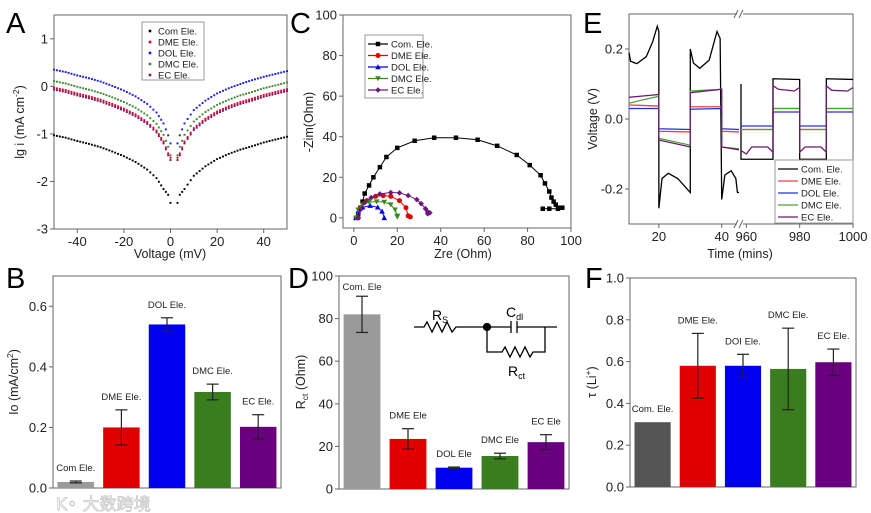 Image resolution: width=871 pixels, height=513 pixels. I want to click on legend-box, so click(173, 51).